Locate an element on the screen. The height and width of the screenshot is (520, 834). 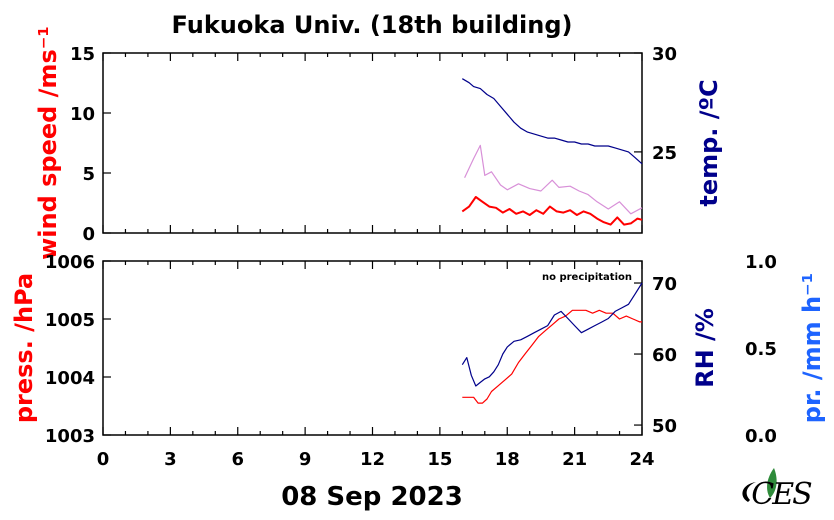
precip-tick-label: 0.5 is located at coordinates (761, 349).